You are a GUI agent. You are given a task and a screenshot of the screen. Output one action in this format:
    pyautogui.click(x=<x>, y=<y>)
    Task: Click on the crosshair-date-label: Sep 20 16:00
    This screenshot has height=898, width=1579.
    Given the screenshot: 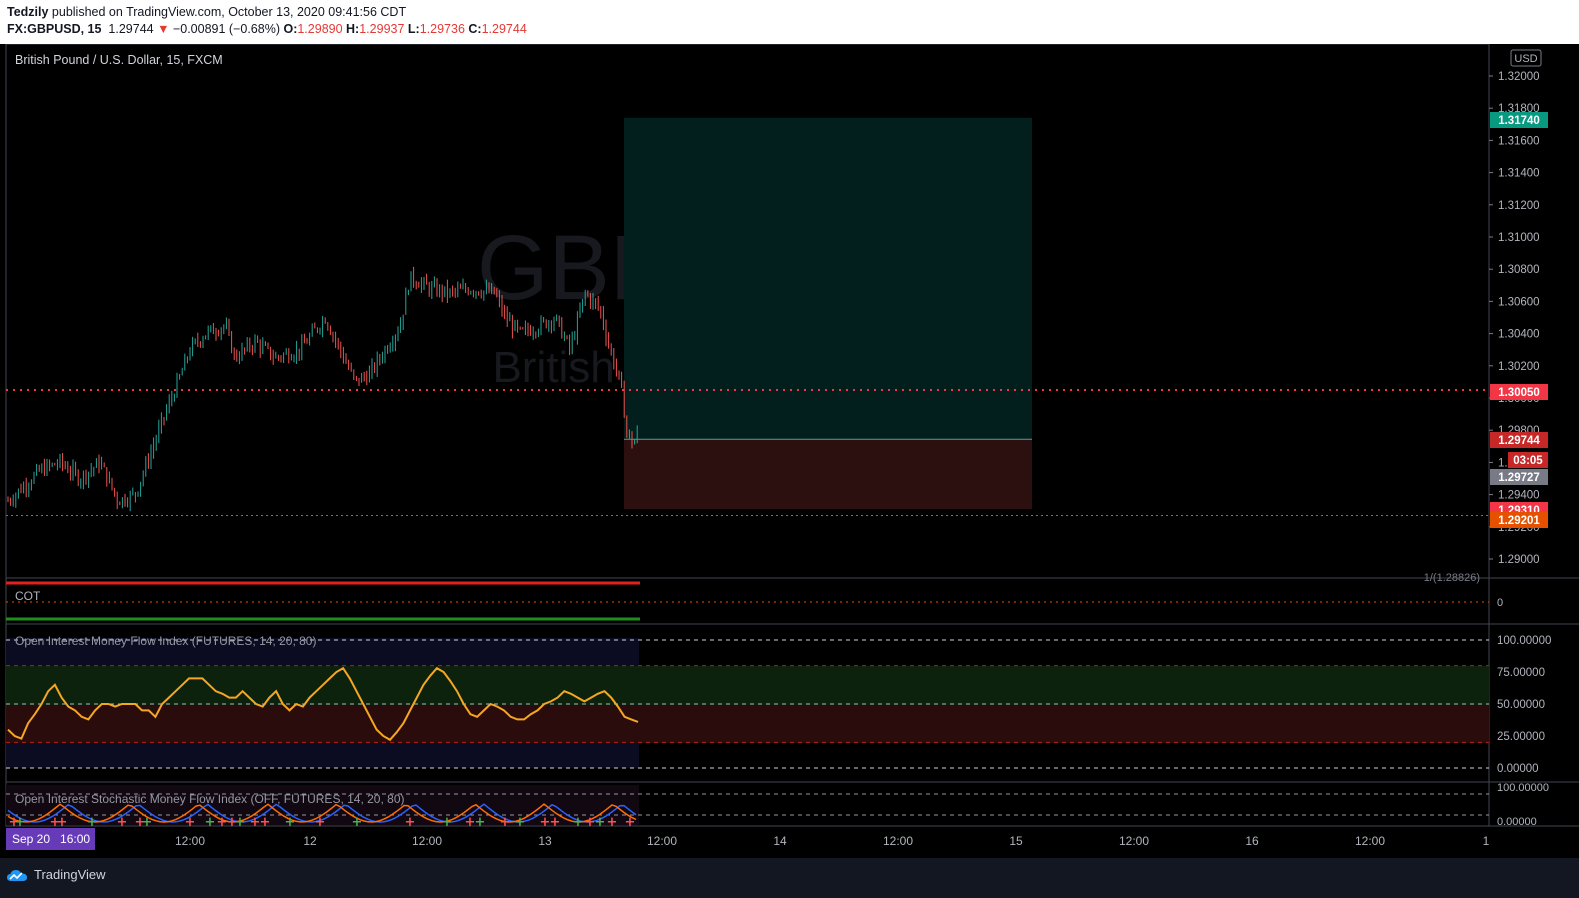 What is the action you would take?
    pyautogui.click(x=51, y=839)
    